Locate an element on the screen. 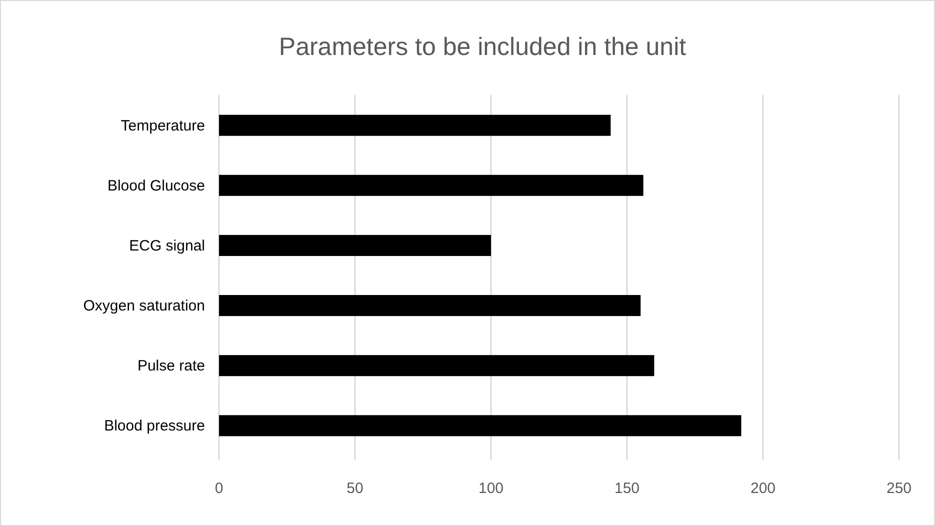 The height and width of the screenshot is (526, 935). x-tick-label: 0 is located at coordinates (219, 488).